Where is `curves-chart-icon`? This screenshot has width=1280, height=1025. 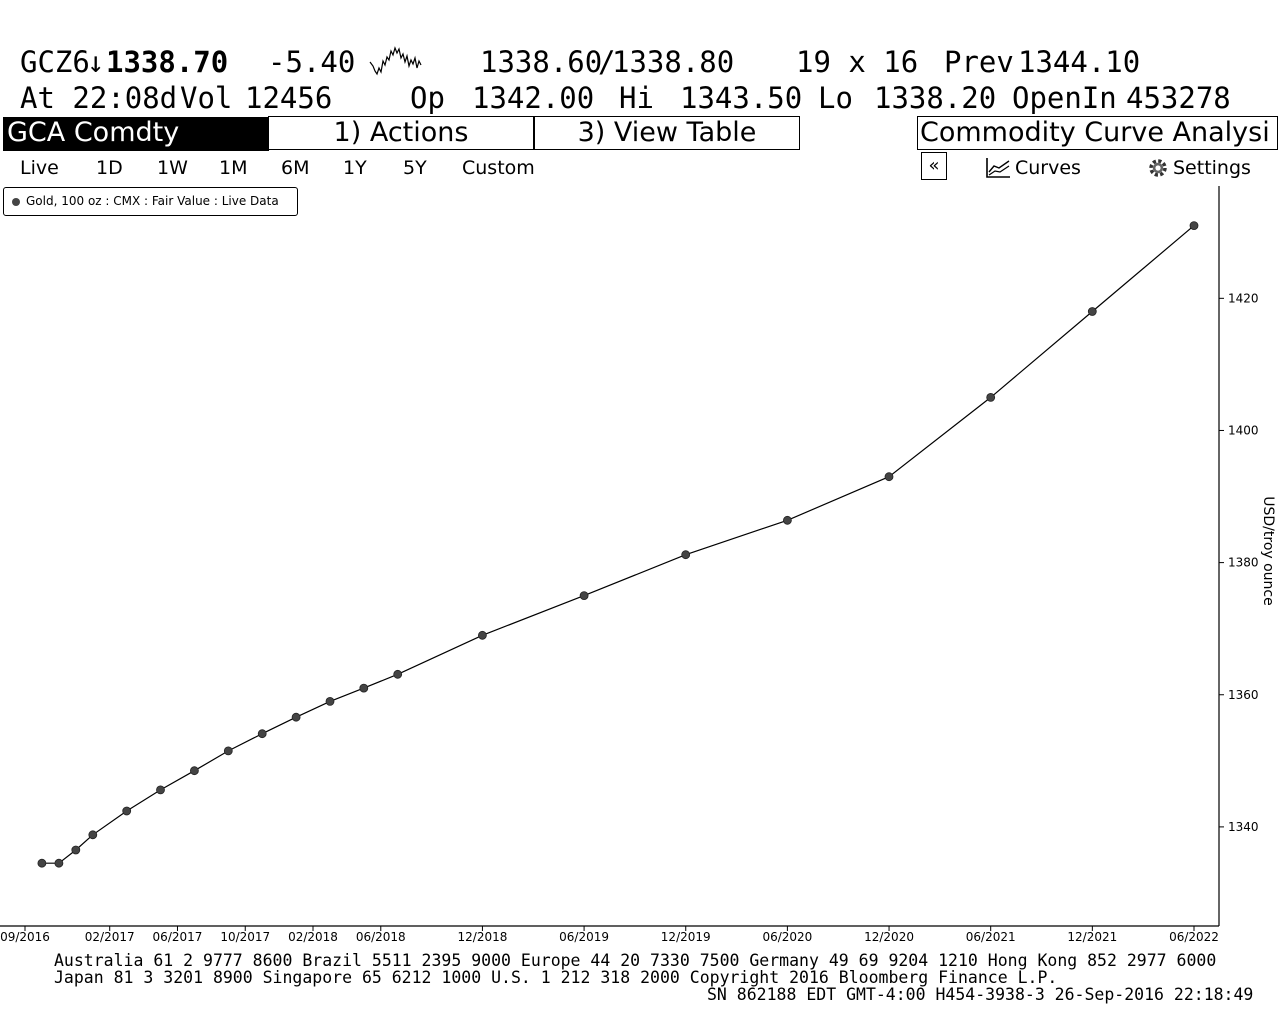 curves-chart-icon is located at coordinates (998, 168).